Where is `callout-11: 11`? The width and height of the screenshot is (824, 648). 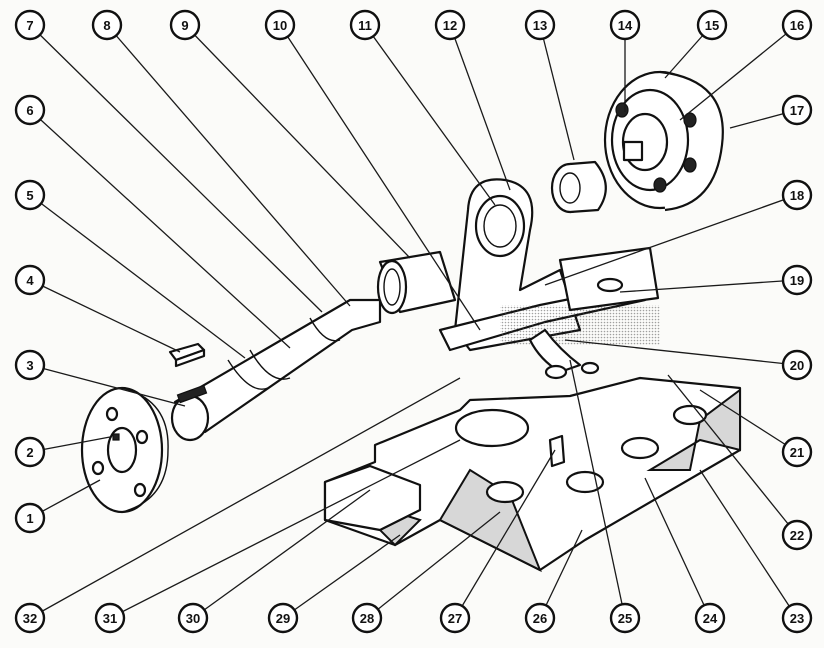 callout-11: 11 is located at coordinates (365, 25).